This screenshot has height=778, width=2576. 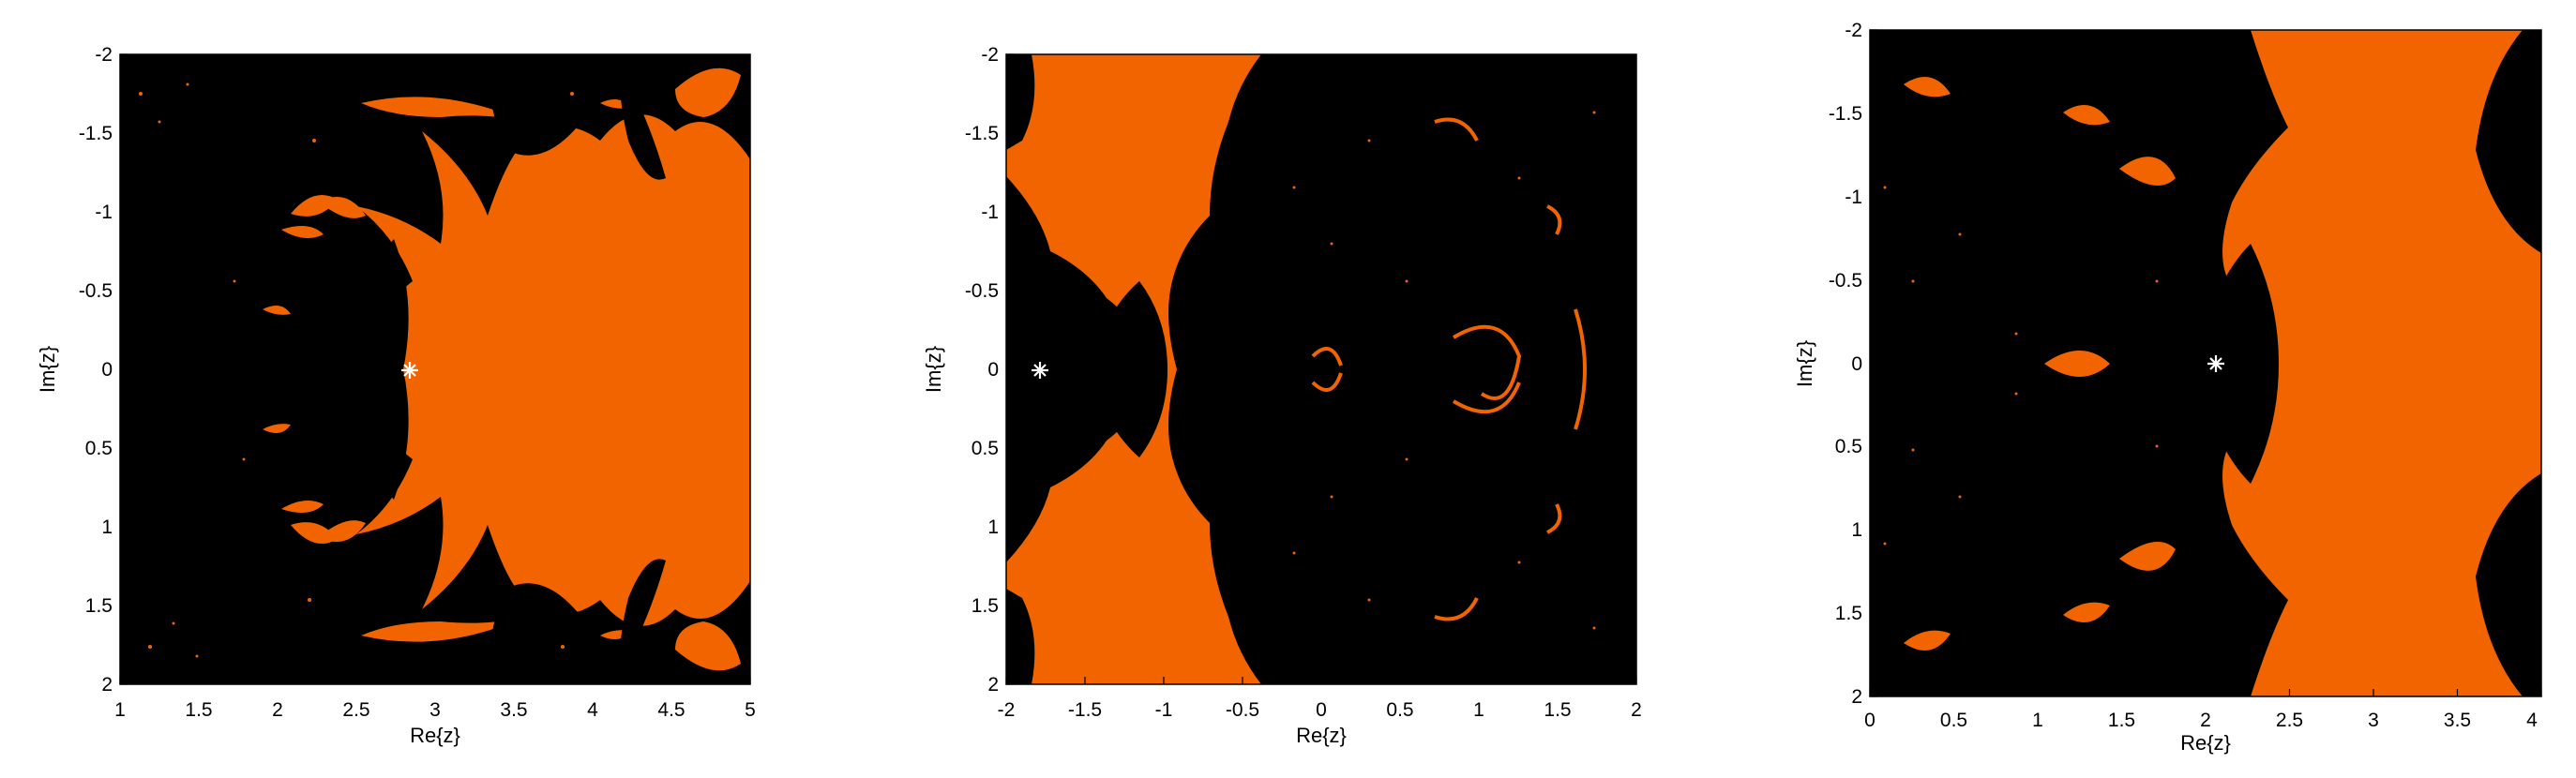 I want to click on x-tick-label: 5, so click(x=750, y=710).